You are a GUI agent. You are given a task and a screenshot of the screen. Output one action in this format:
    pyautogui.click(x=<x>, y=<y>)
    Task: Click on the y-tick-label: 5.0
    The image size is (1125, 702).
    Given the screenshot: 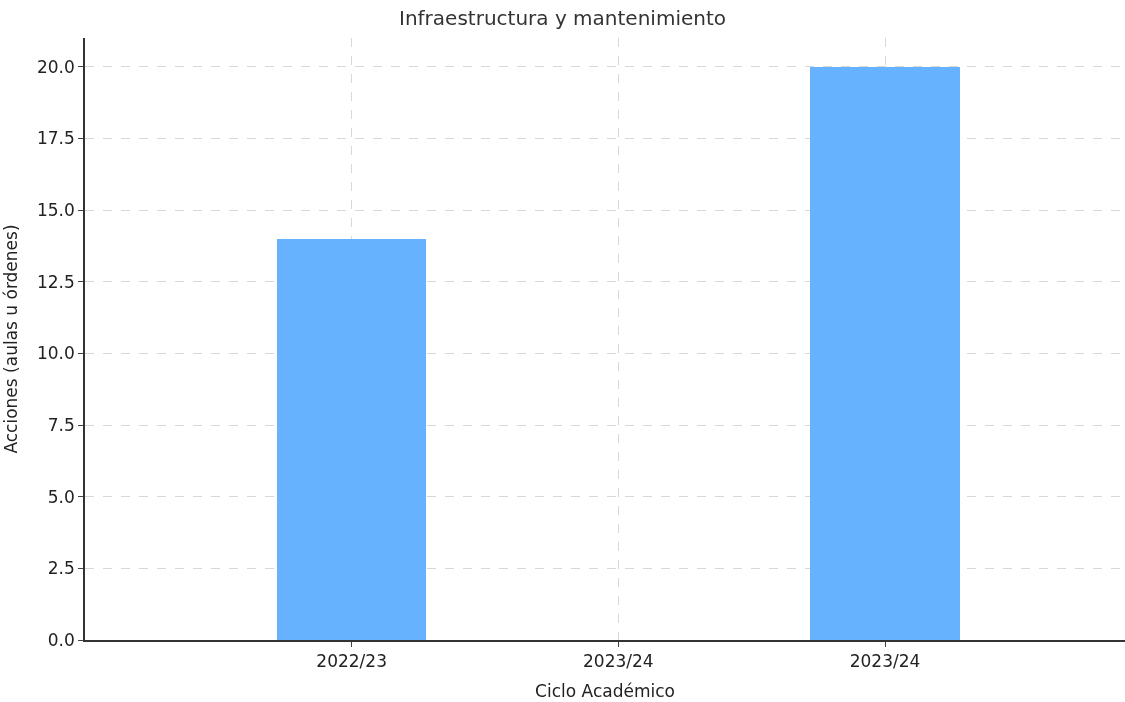 What is the action you would take?
    pyautogui.click(x=61, y=496)
    